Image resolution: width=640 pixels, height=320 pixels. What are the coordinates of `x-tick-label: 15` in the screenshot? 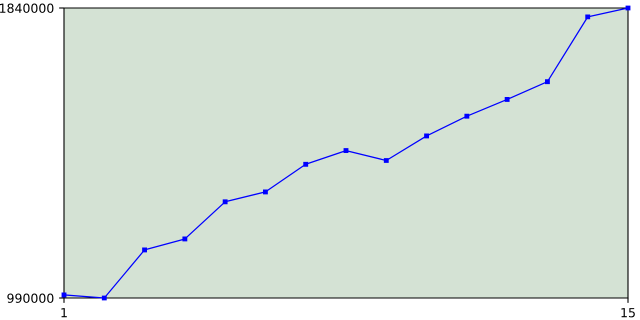 It's located at (628, 313).